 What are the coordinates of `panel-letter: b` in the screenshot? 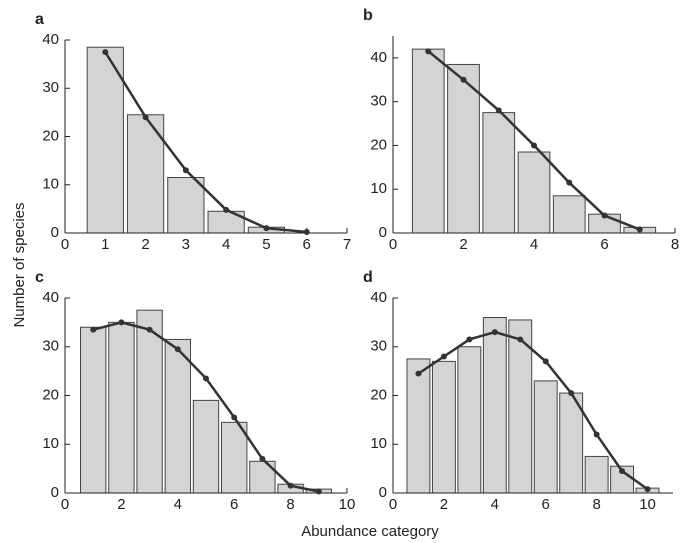 It's located at (368, 15).